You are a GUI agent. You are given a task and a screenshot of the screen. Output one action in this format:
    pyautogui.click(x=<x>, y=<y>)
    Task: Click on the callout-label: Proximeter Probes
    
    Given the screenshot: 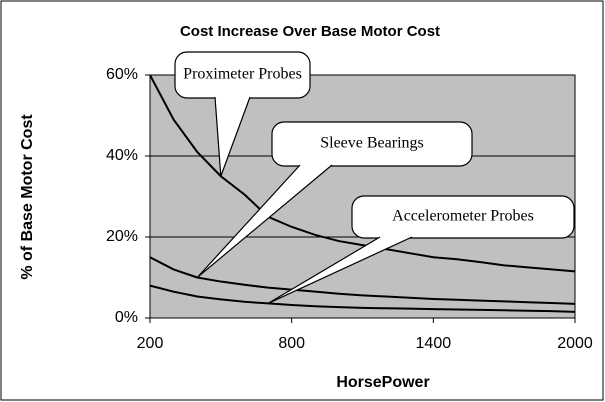 What is the action you would take?
    pyautogui.click(x=242, y=74)
    